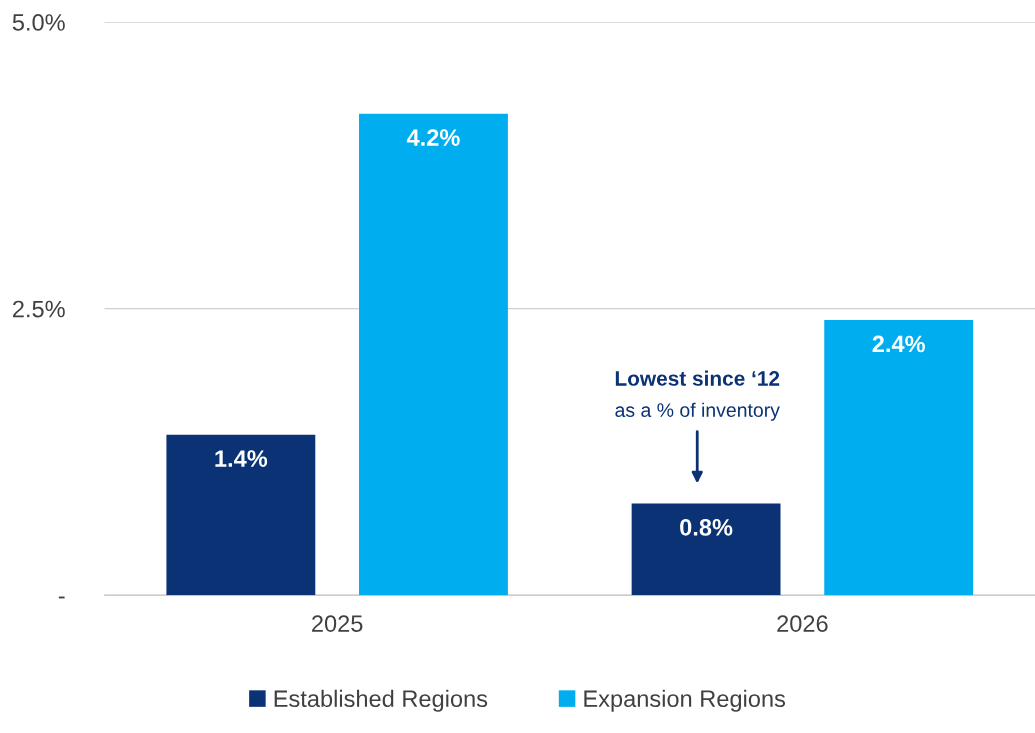 The image size is (1035, 733). I want to click on data-label: 0.8%, so click(706, 527).